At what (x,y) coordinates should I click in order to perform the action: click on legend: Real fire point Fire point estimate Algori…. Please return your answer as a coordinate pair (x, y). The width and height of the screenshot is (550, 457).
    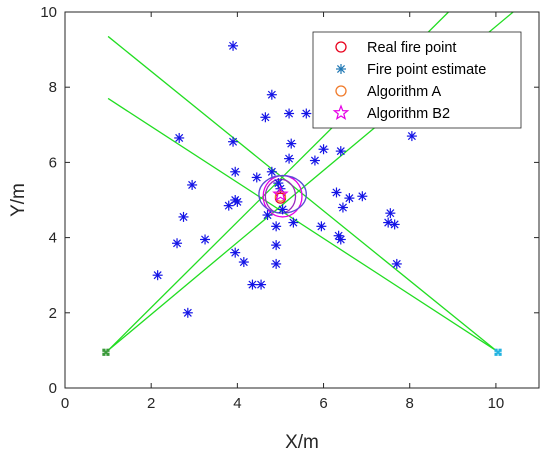
    Looking at the image, I should click on (417, 80).